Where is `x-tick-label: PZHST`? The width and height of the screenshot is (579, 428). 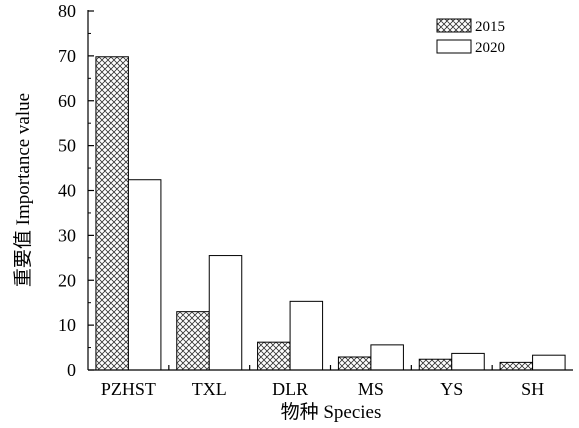 x-tick-label: PZHST is located at coordinates (128, 389).